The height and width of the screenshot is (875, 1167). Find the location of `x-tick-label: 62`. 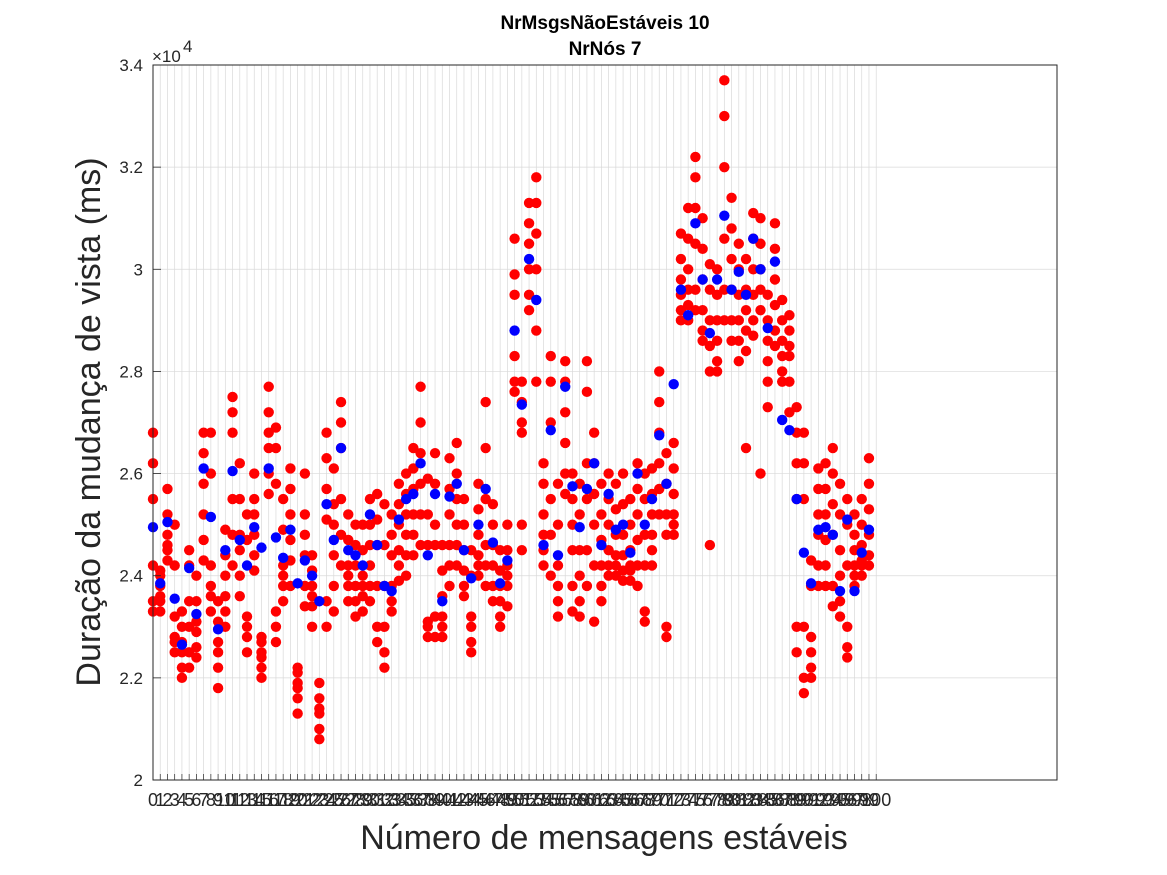

x-tick-label: 62 is located at coordinates (601, 800).